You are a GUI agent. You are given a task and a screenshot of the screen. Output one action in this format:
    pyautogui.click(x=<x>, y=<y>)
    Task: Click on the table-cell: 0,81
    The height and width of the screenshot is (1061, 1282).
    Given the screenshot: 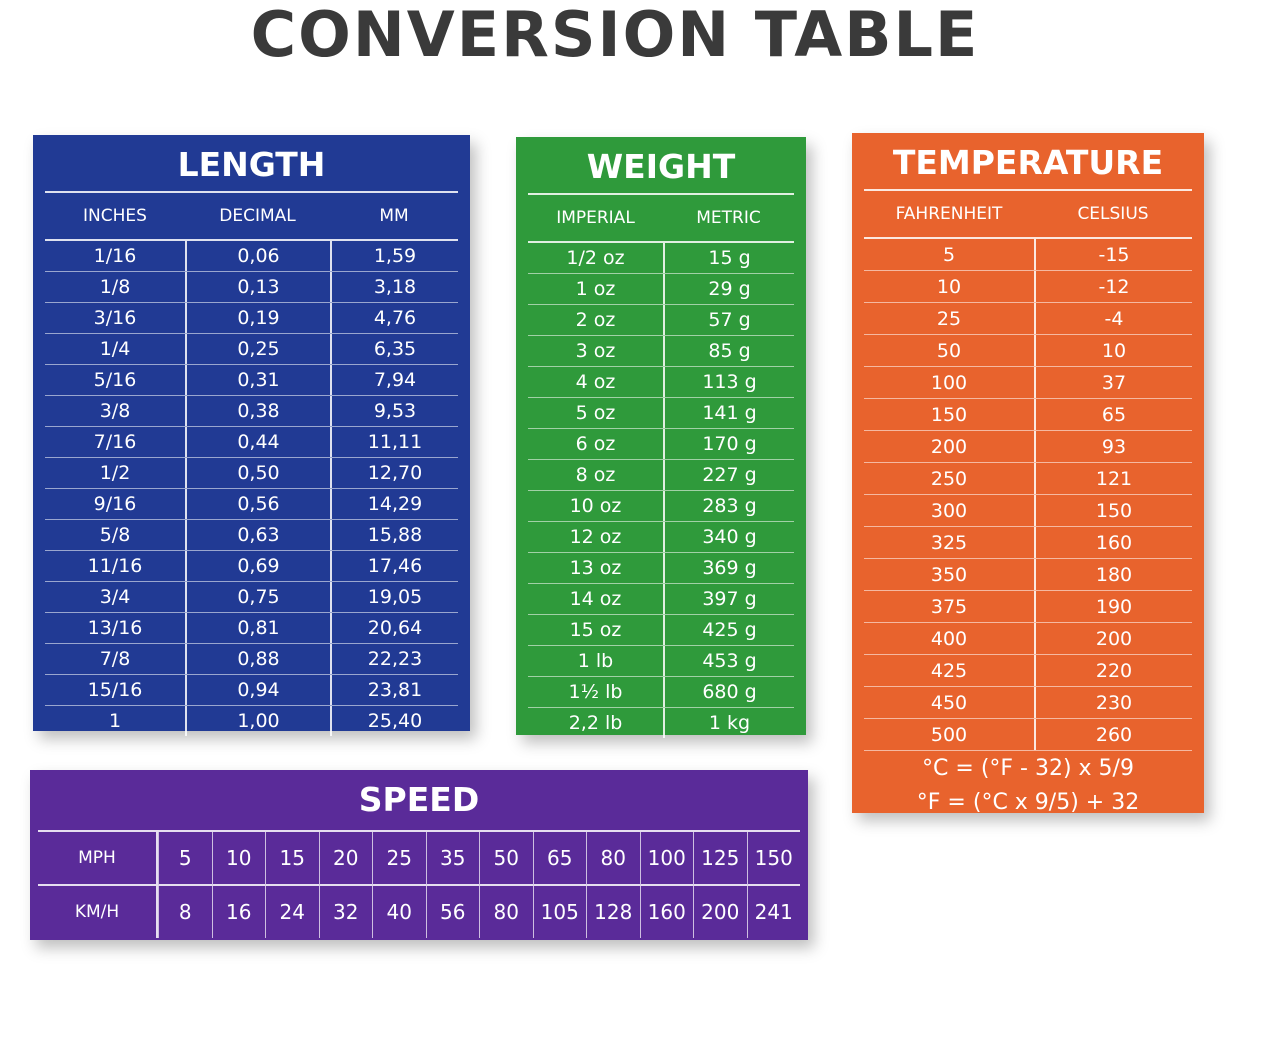 What is the action you would take?
    pyautogui.click(x=257, y=628)
    